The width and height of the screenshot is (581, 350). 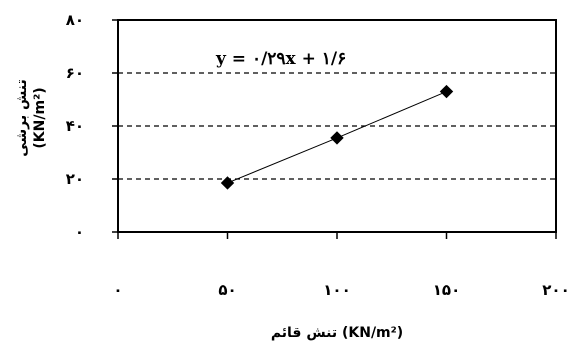 What do you see at coordinates (31, 118) in the screenshot?
I see `y-axis-title: تنش برشی (KN/m²)` at bounding box center [31, 118].